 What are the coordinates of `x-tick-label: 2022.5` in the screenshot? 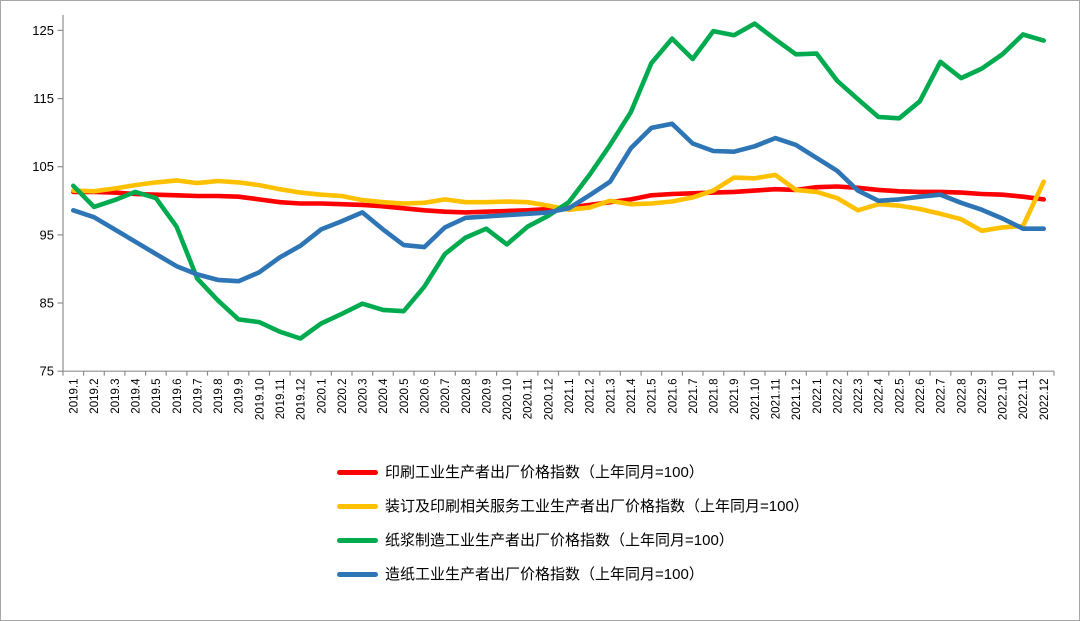 It's located at (900, 396).